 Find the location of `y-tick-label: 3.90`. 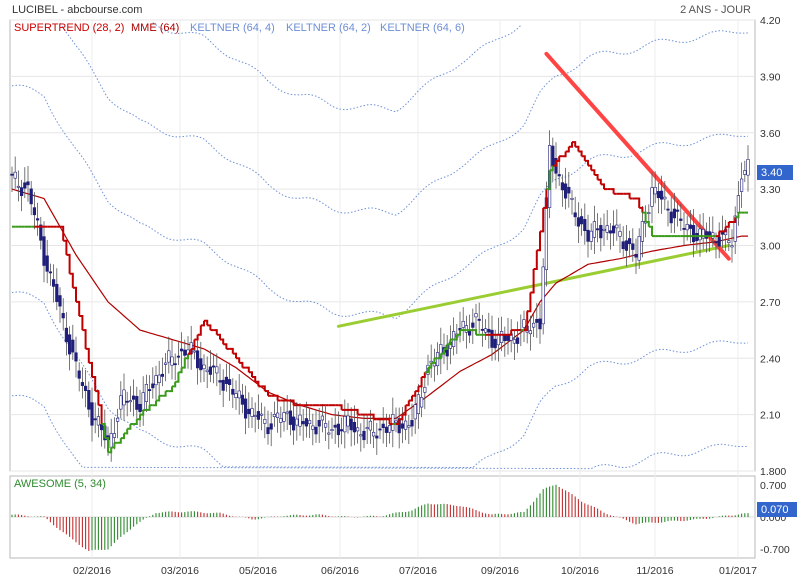

y-tick-label: 3.90 is located at coordinates (770, 77).